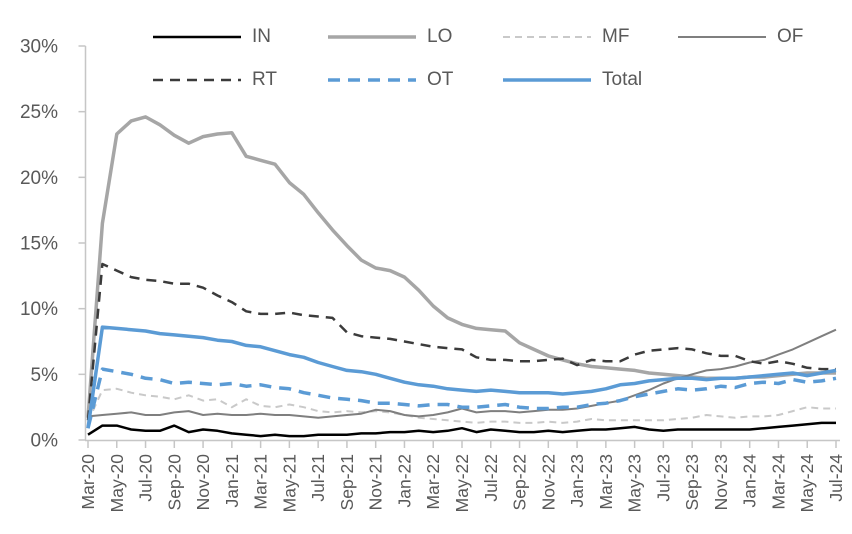  Describe the element at coordinates (264, 79) in the screenshot. I see `legend-label-rt: RT` at that location.